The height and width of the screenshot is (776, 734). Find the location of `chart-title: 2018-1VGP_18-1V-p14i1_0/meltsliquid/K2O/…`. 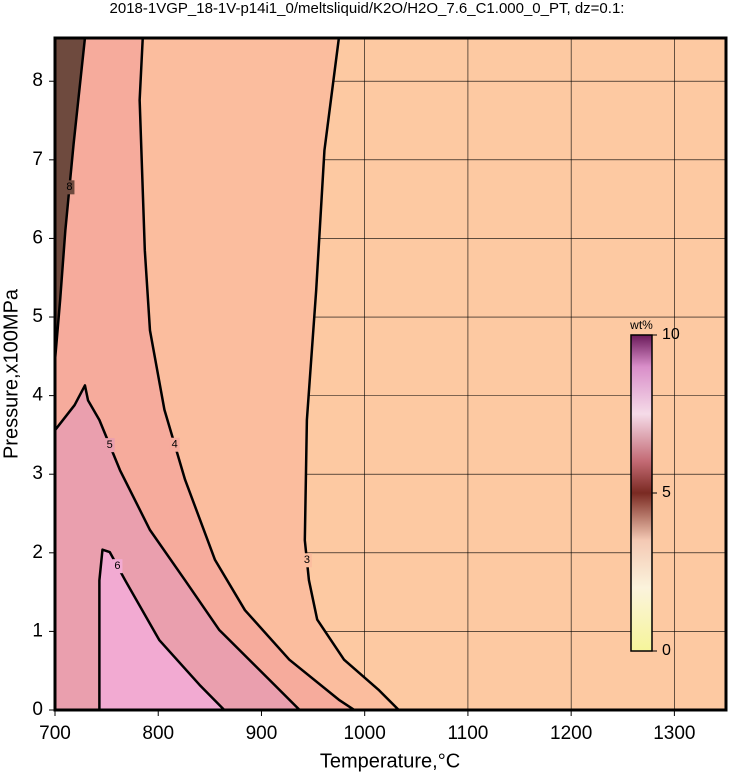

chart-title: 2018-1VGP_18-1V-p14i1_0/meltsliquid/K2O/… is located at coordinates (367, 8).